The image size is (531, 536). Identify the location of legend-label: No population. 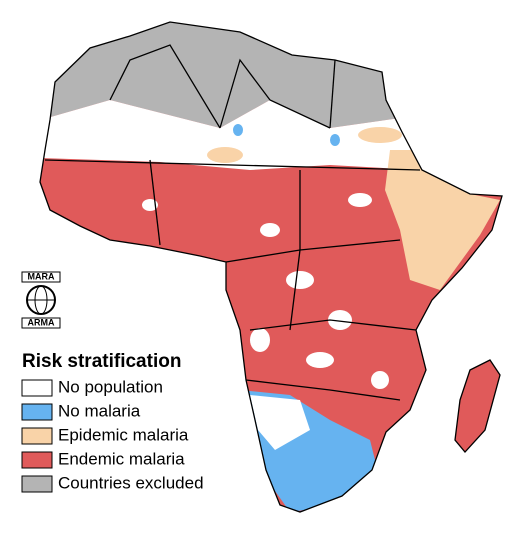
(110, 386).